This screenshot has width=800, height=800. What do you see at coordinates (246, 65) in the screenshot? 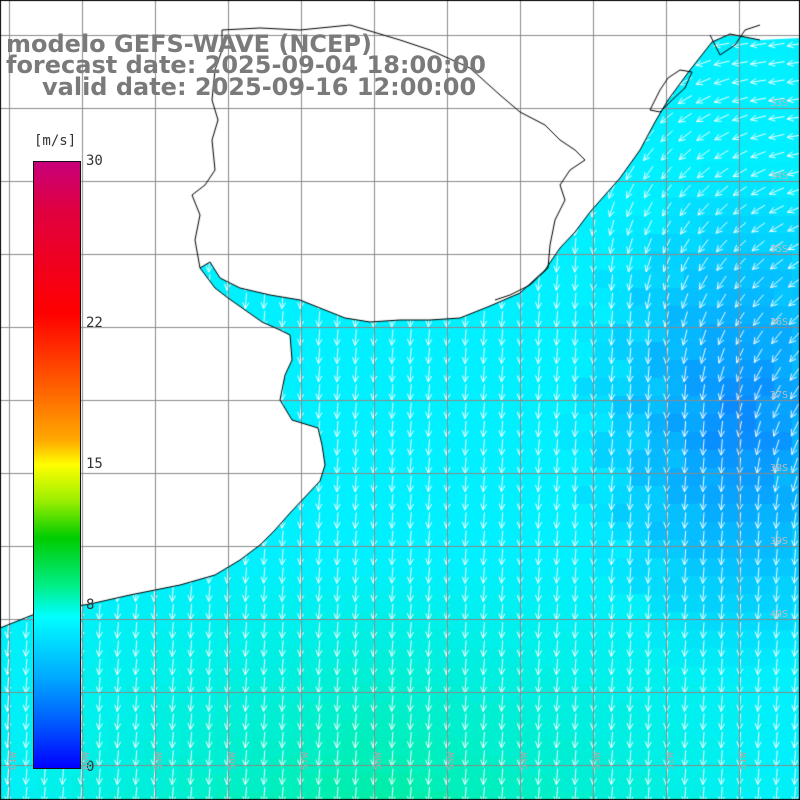
I see `forecast-date: forecast date: 2025-09-04 18:00:00` at bounding box center [246, 65].